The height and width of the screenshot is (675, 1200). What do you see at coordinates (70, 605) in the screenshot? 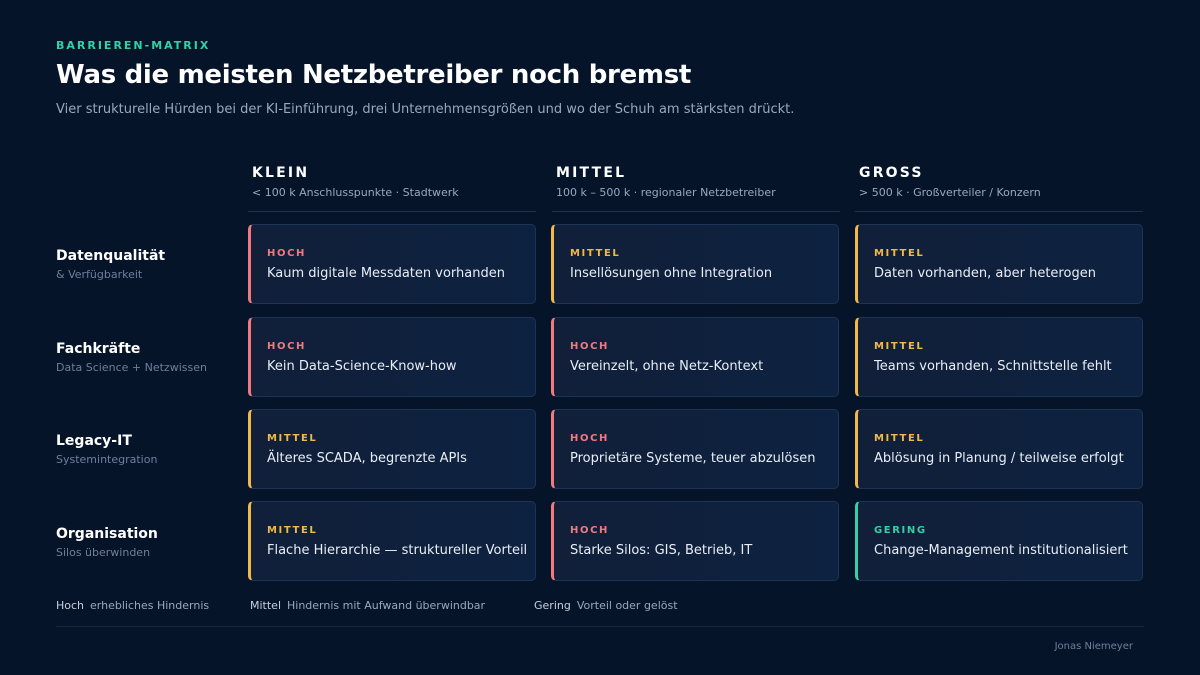
I see `legend-key: Hoch` at bounding box center [70, 605].